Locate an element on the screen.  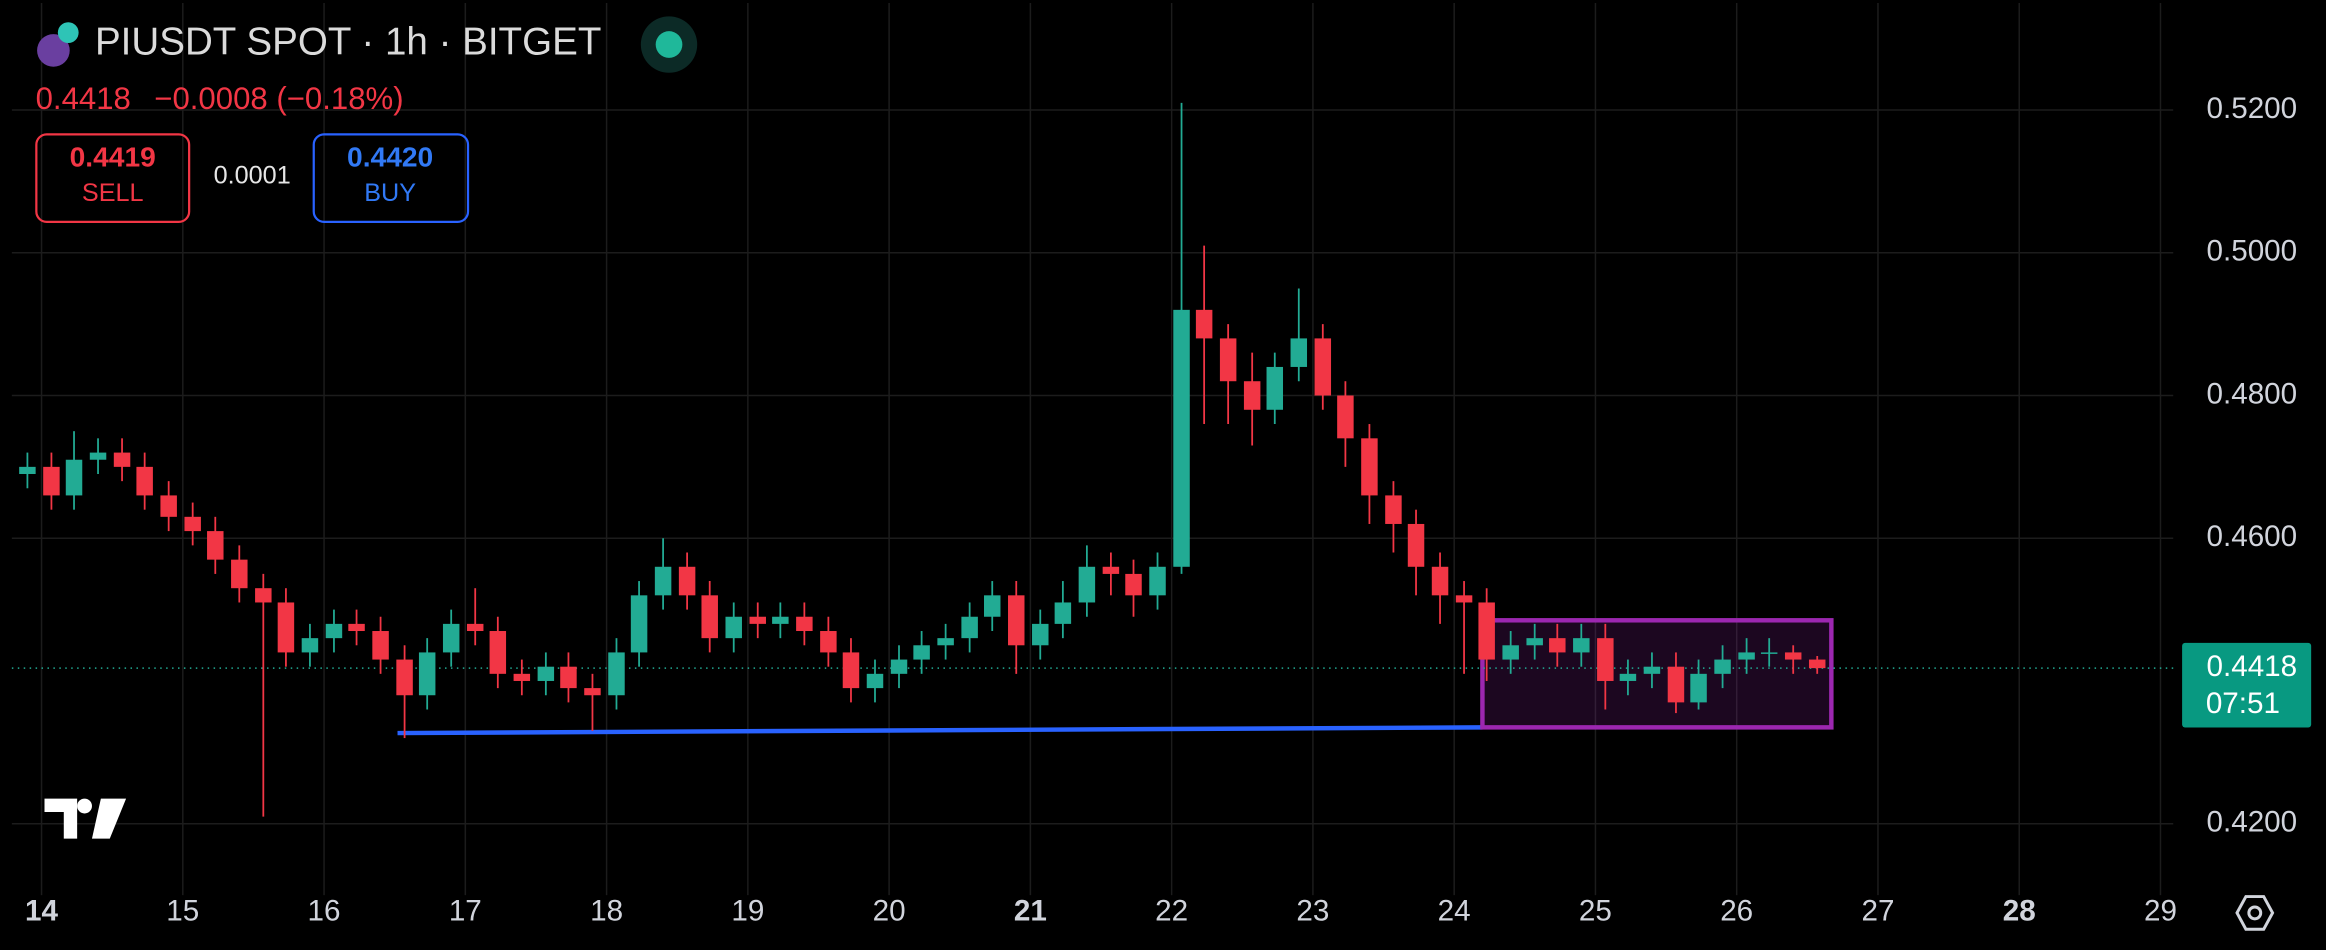
trend-line is located at coordinates (940, 730).